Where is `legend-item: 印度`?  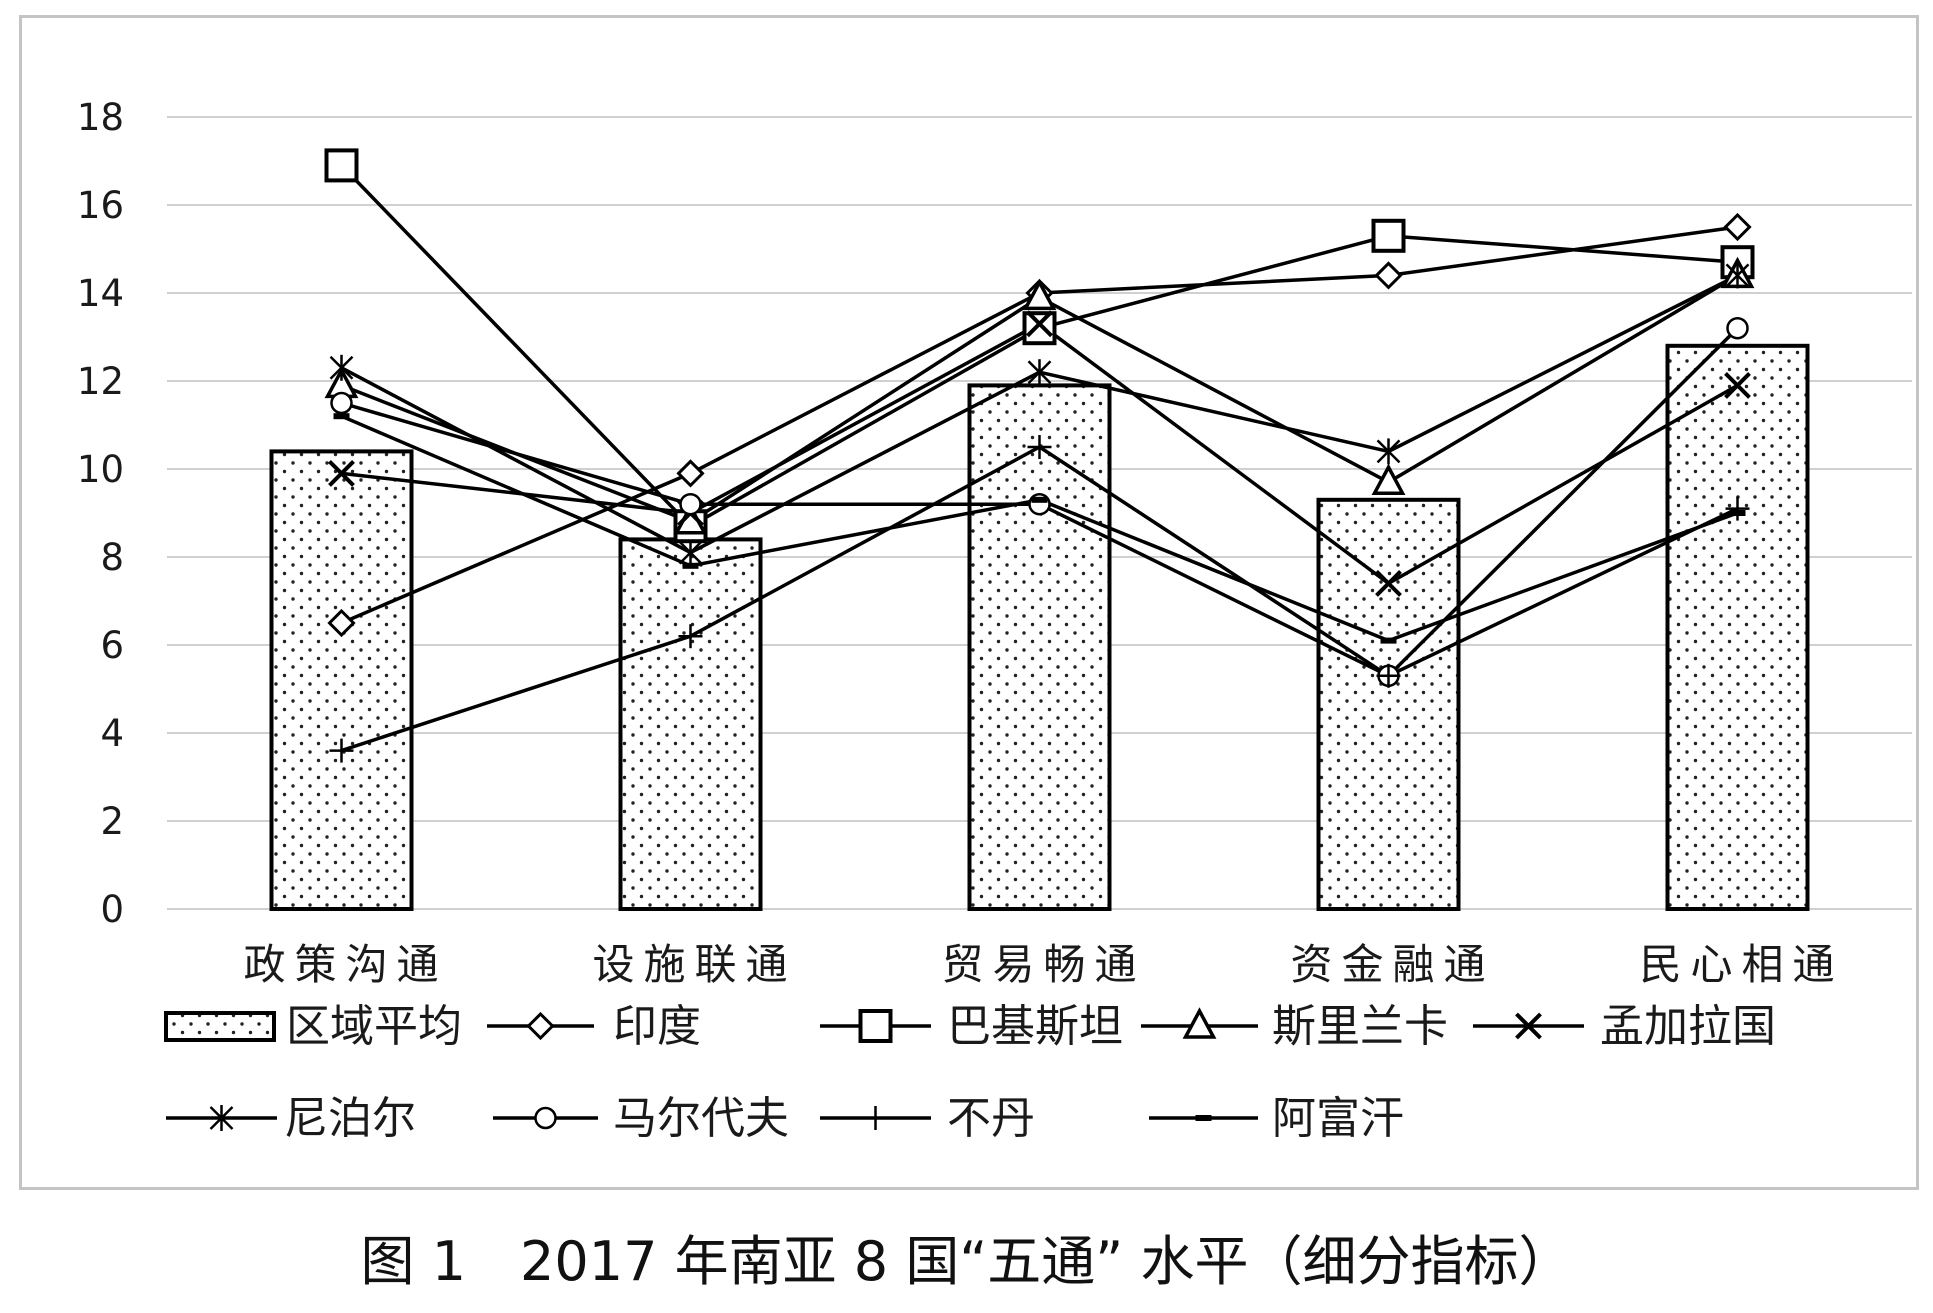
legend-item: 印度 is located at coordinates (594, 1026).